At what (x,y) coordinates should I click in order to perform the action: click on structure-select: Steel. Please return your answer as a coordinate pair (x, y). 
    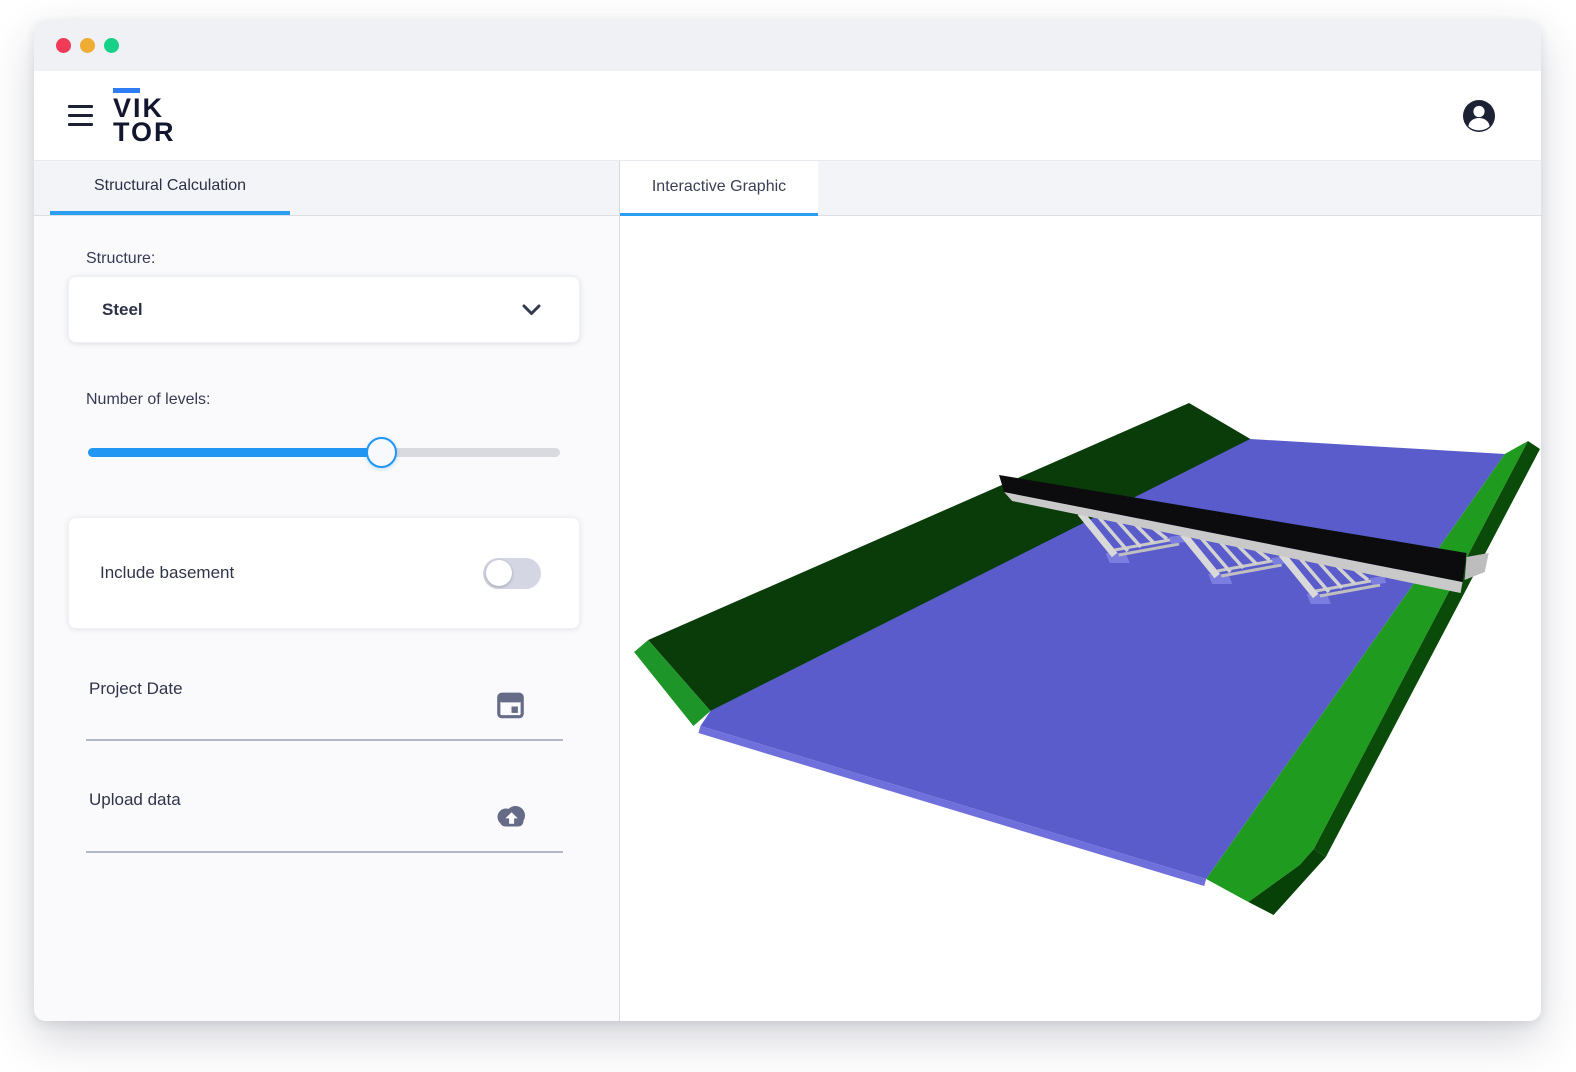
    Looking at the image, I should click on (324, 309).